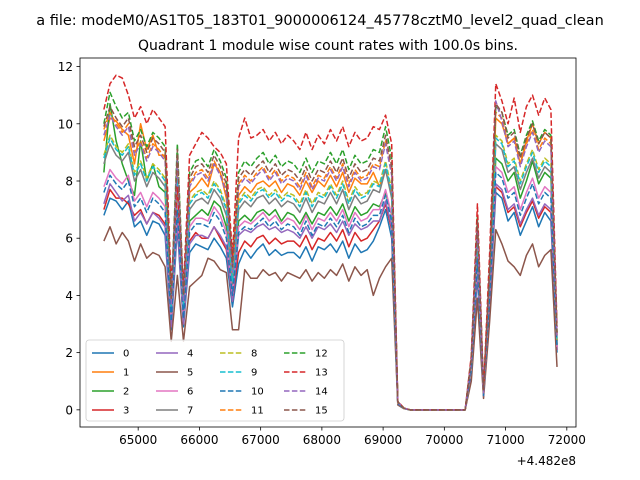  Describe the element at coordinates (321, 373) in the screenshot. I see `legend-label: 13` at that location.